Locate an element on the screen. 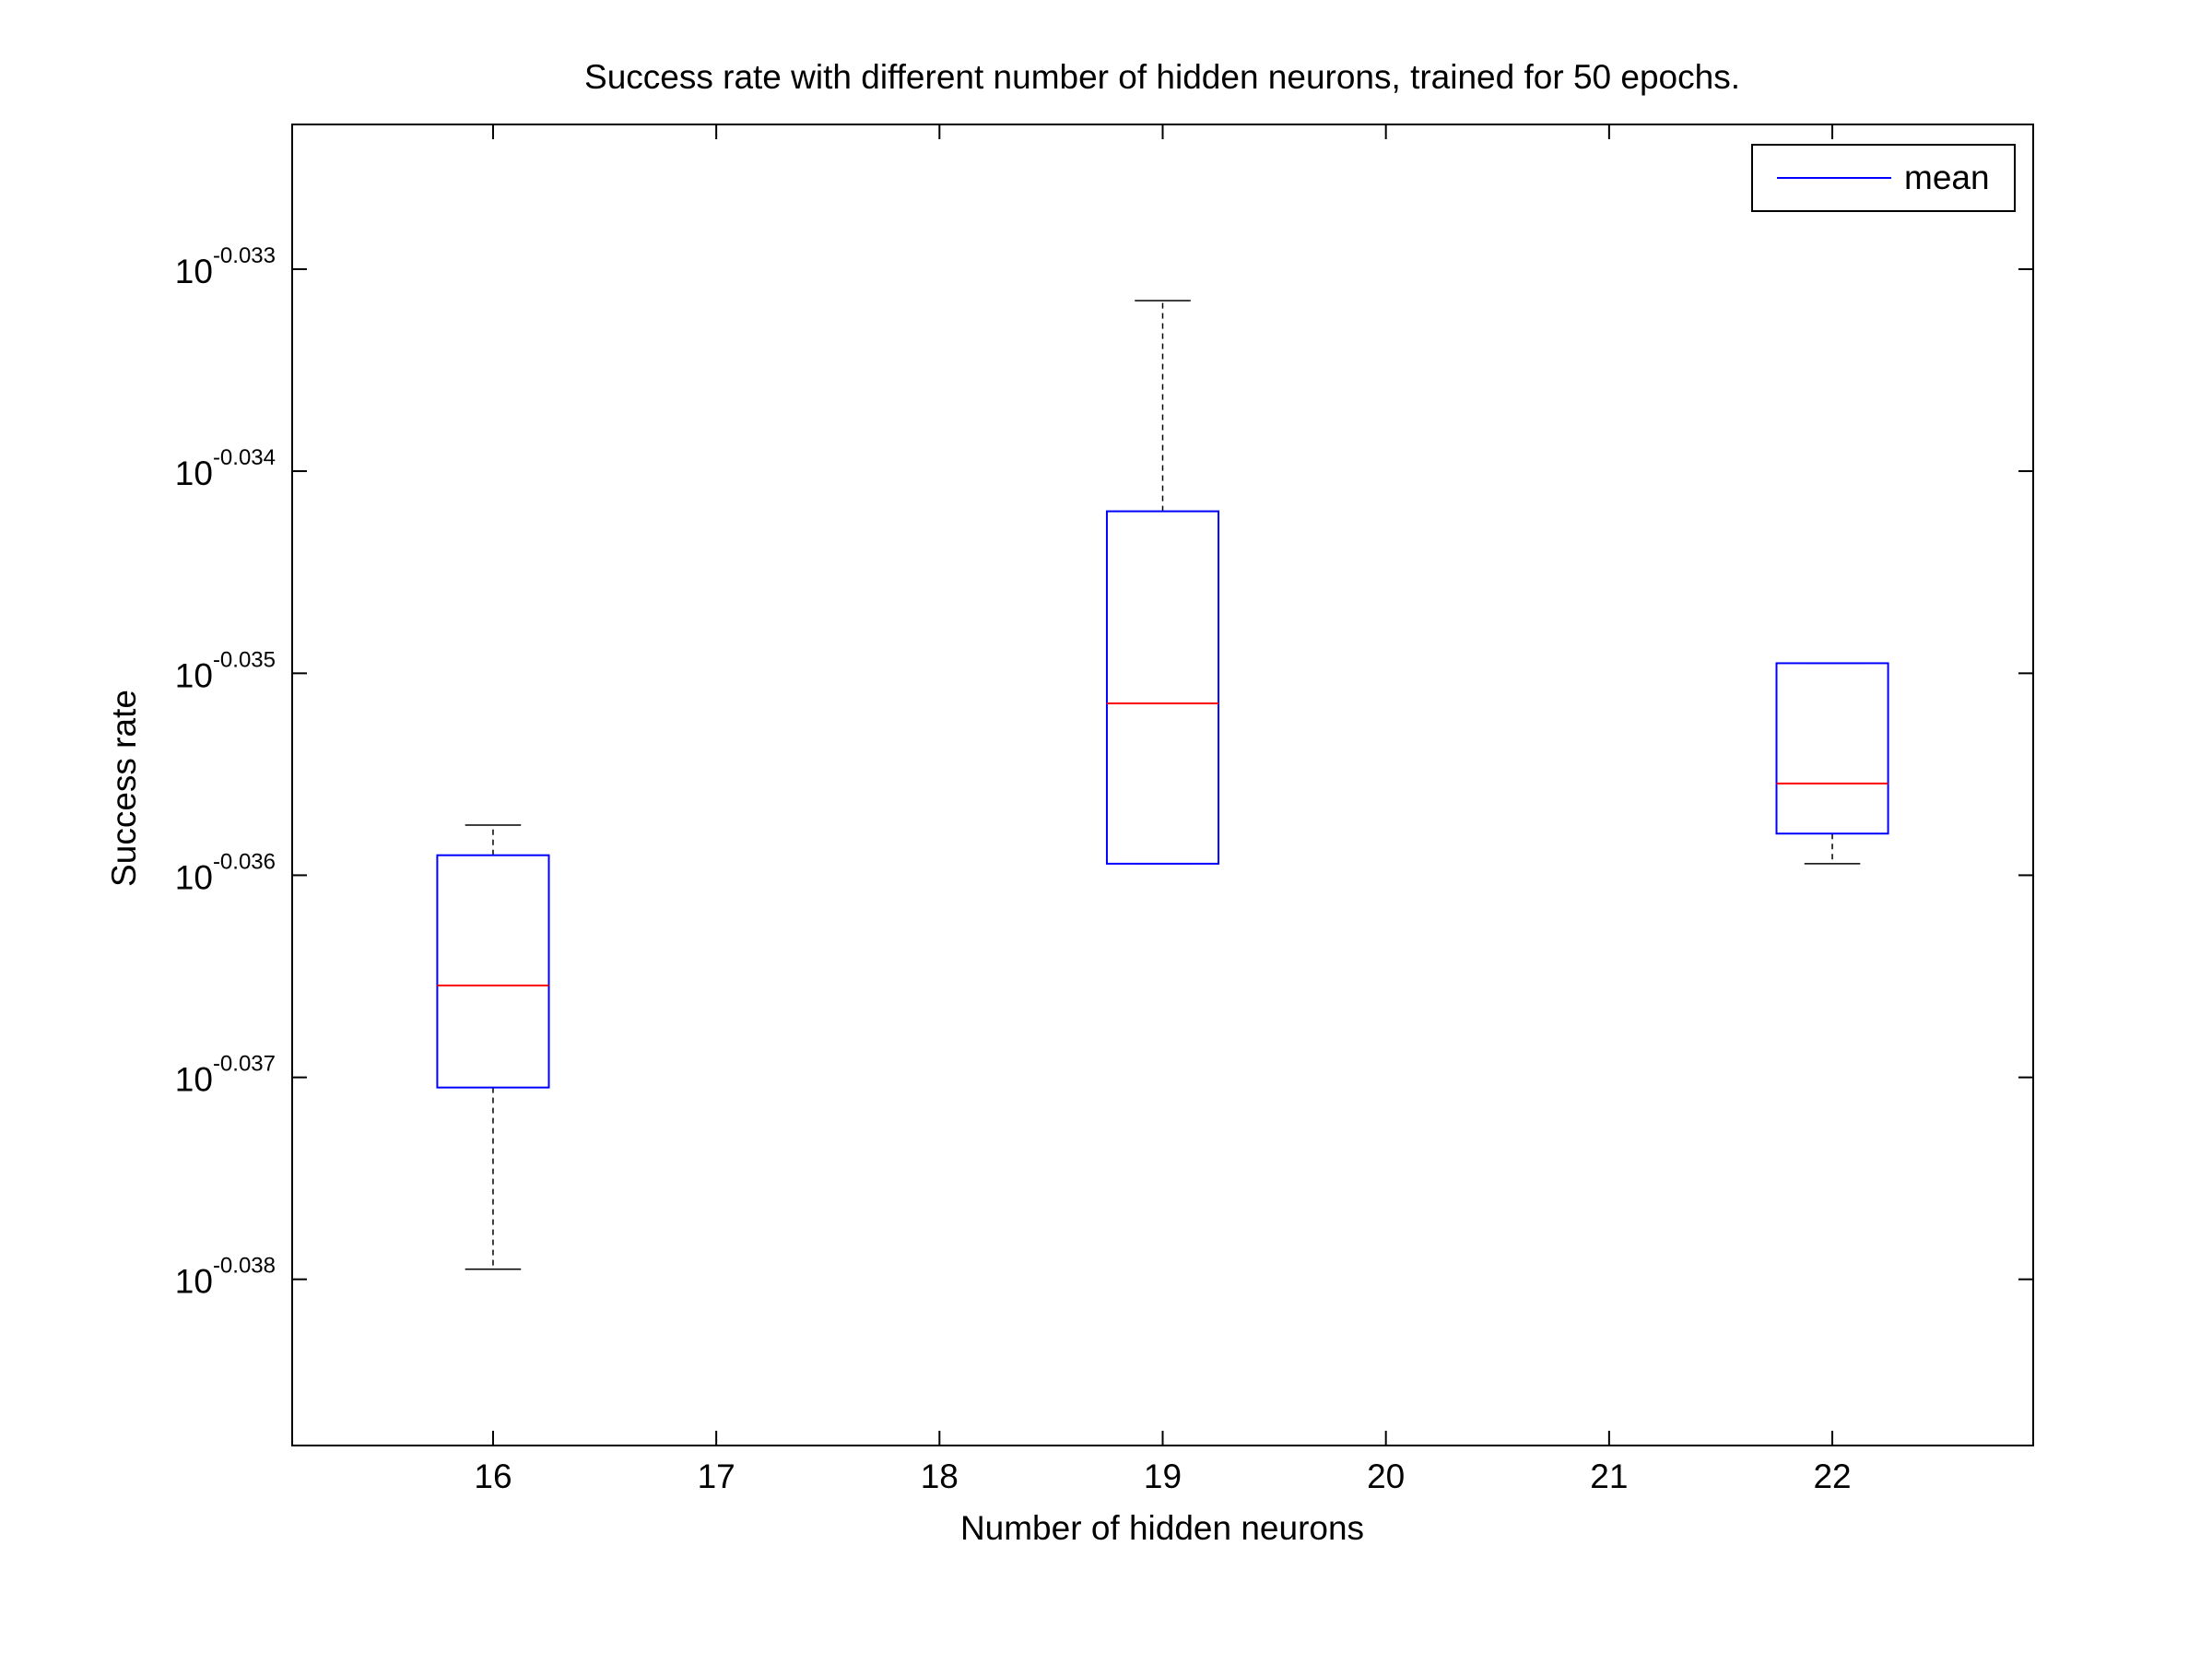 The height and width of the screenshot is (1664, 2212). x-tick-label: 21 is located at coordinates (1609, 1476).